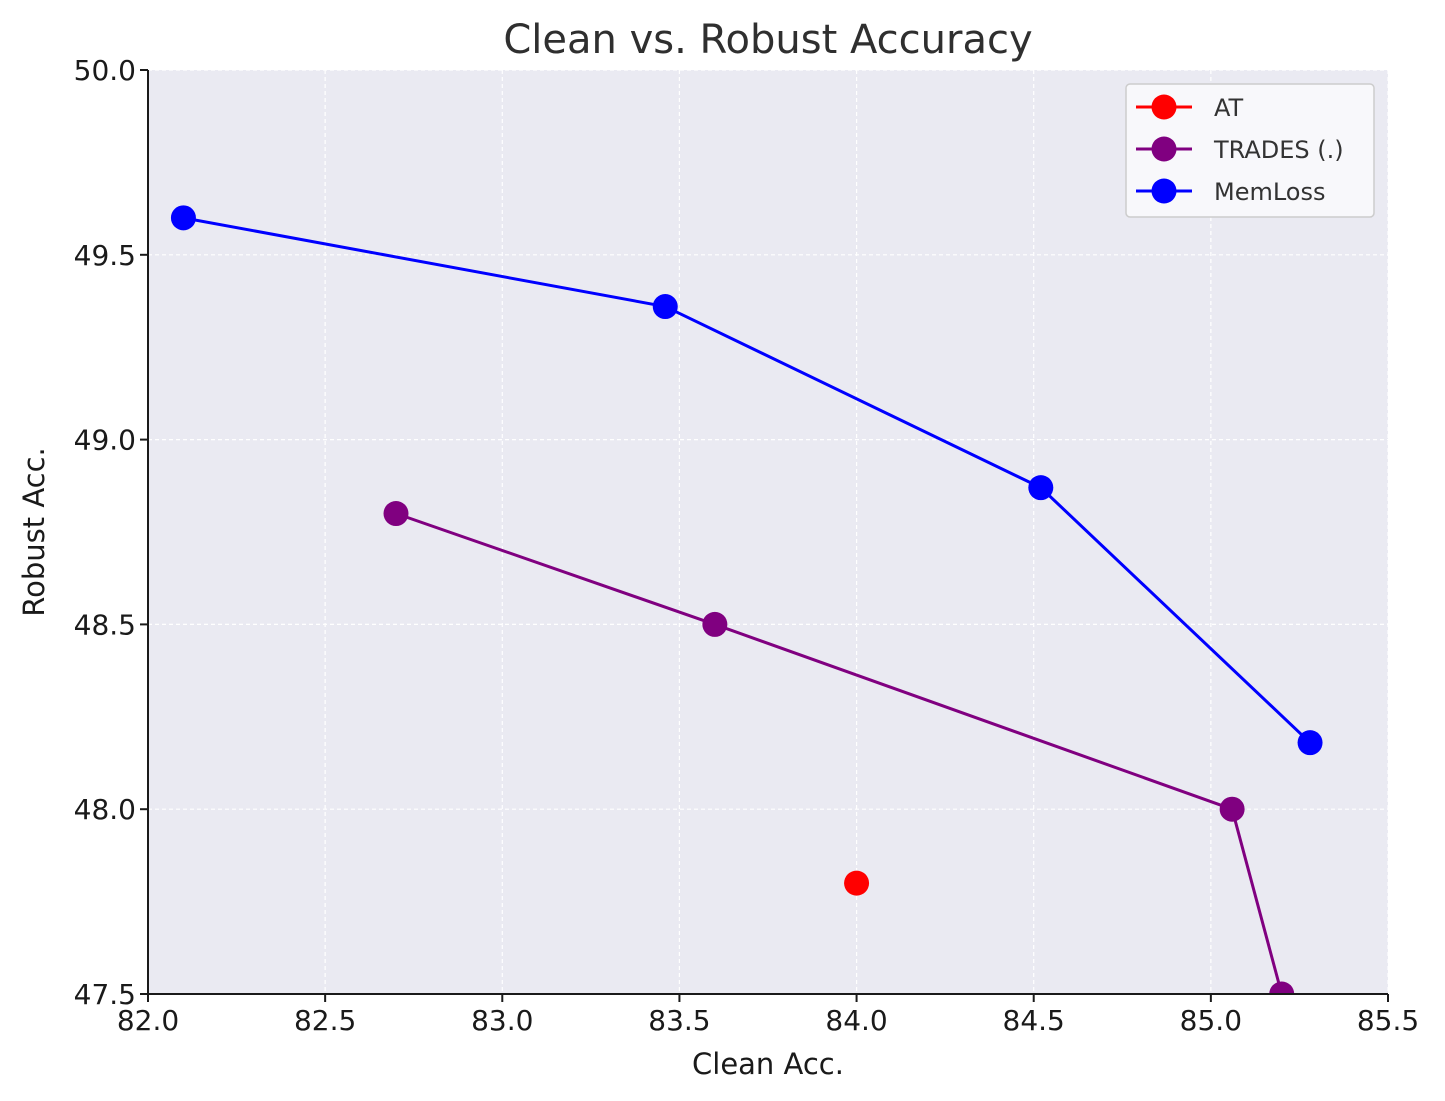 The height and width of the screenshot is (1101, 1445). I want to click on at-point, so click(857, 883).